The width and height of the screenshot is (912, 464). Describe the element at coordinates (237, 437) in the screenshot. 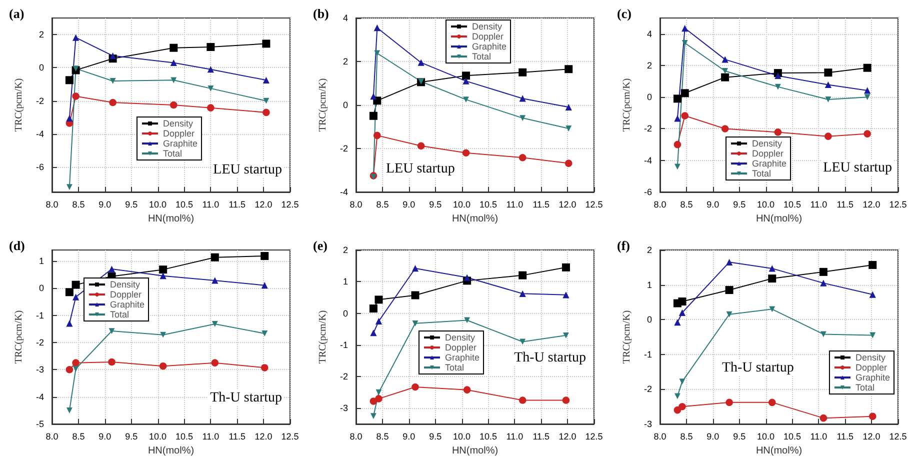

I see `x-tick-label: 11.5` at that location.